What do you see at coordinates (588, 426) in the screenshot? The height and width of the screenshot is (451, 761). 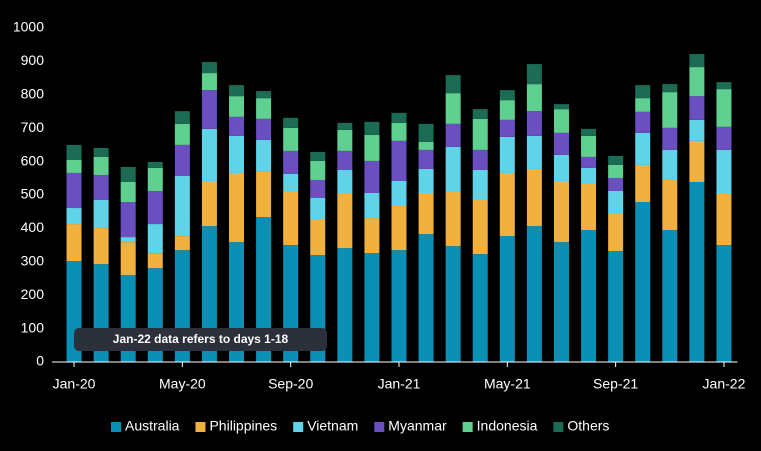 I see `legend-label: Others` at bounding box center [588, 426].